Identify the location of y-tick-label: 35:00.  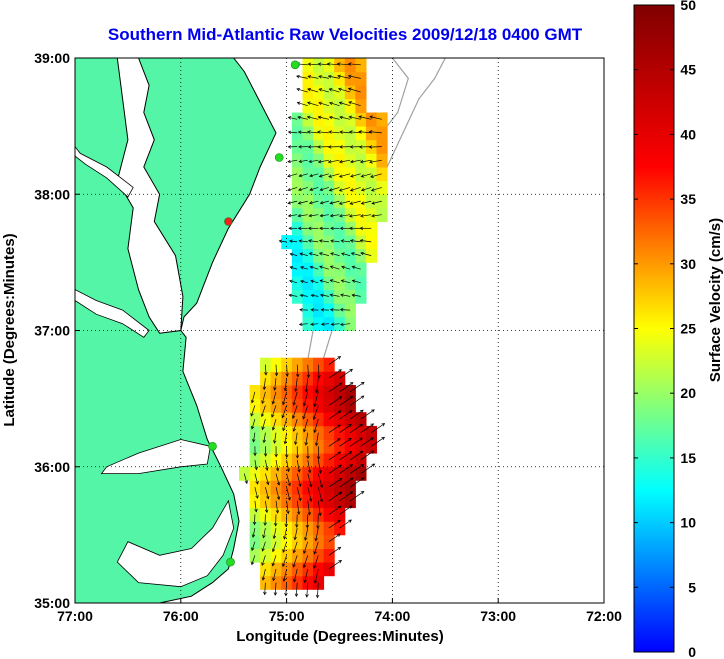
(52, 603).